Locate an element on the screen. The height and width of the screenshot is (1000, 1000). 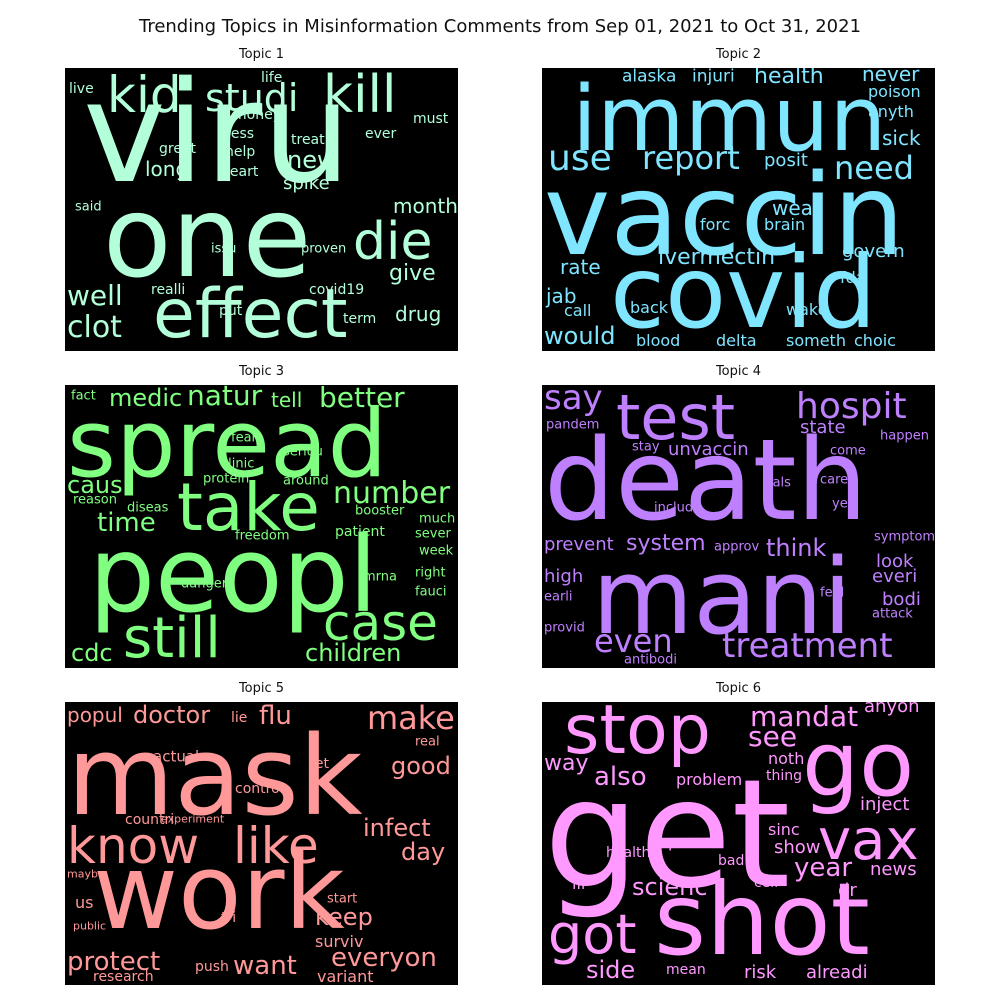
word-shot: shot is located at coordinates (762, 919).